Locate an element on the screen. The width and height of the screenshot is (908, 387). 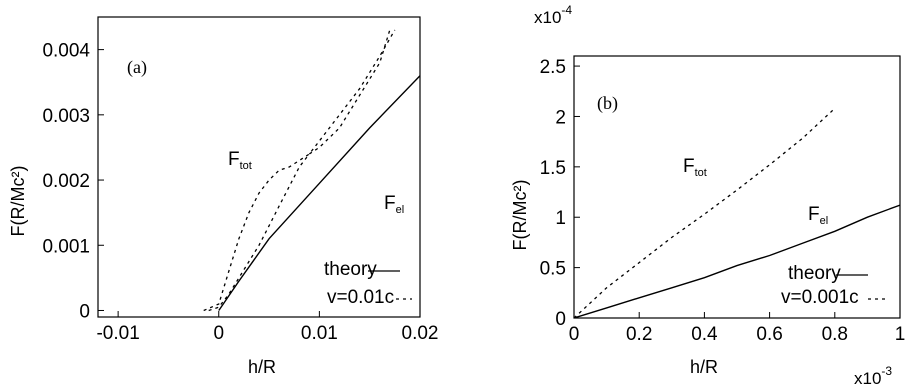
panel-label-a: (a) is located at coordinates (137, 67).